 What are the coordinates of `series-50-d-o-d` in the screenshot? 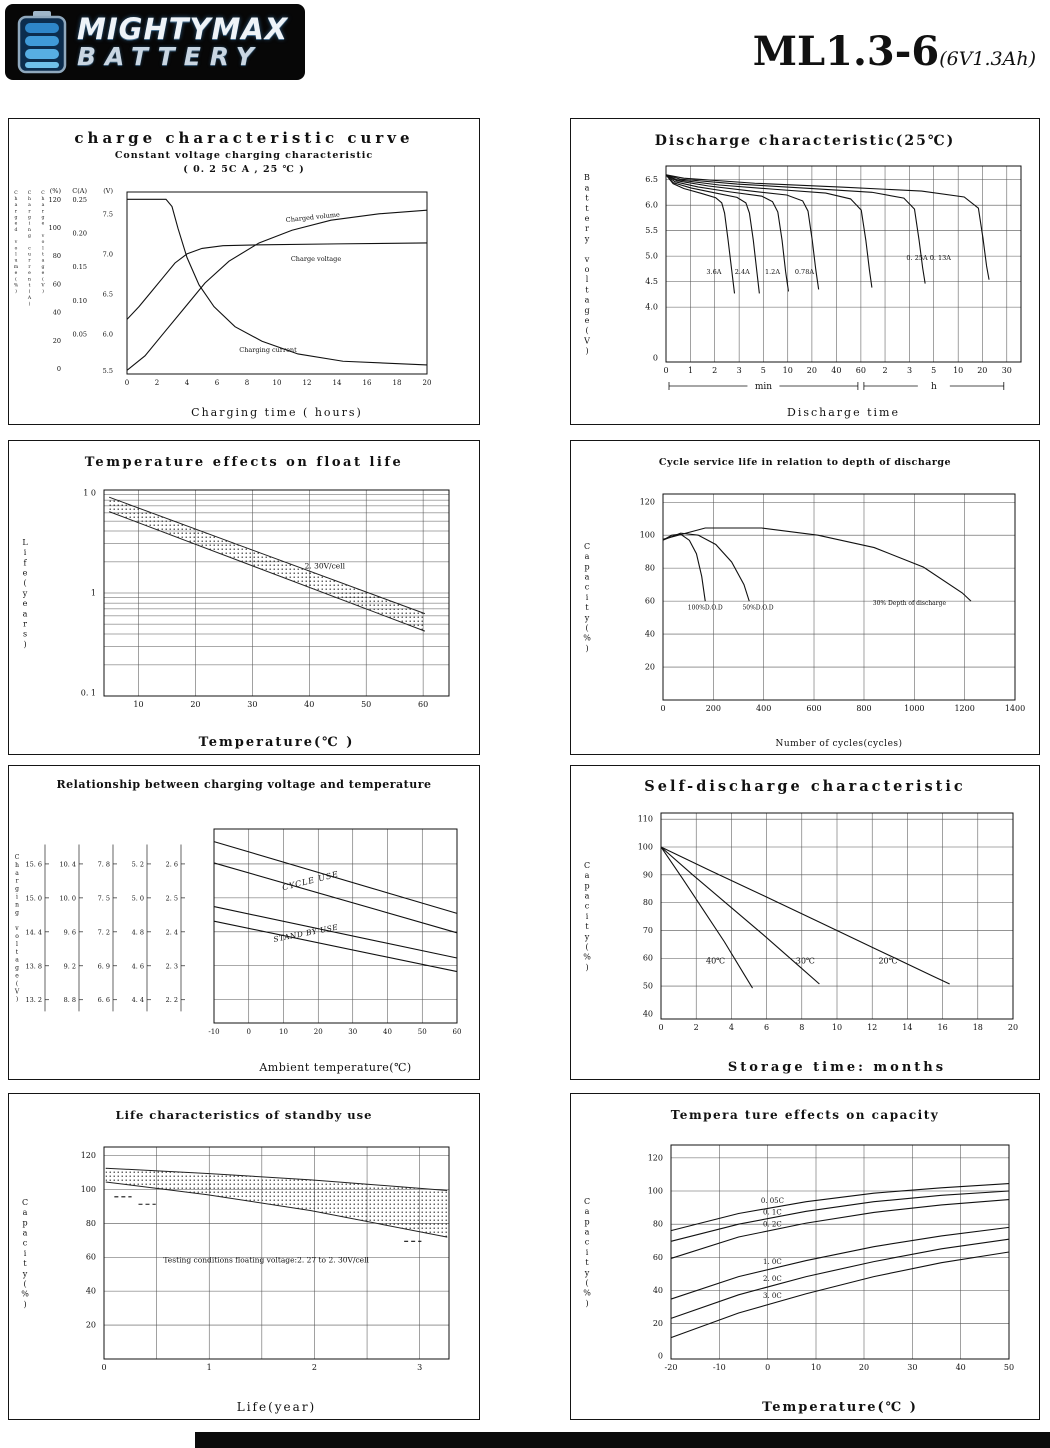 It's located at (706, 567).